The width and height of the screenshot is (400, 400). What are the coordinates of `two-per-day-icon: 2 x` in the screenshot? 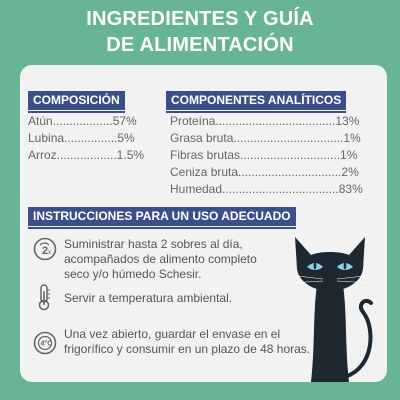 It's located at (45, 249).